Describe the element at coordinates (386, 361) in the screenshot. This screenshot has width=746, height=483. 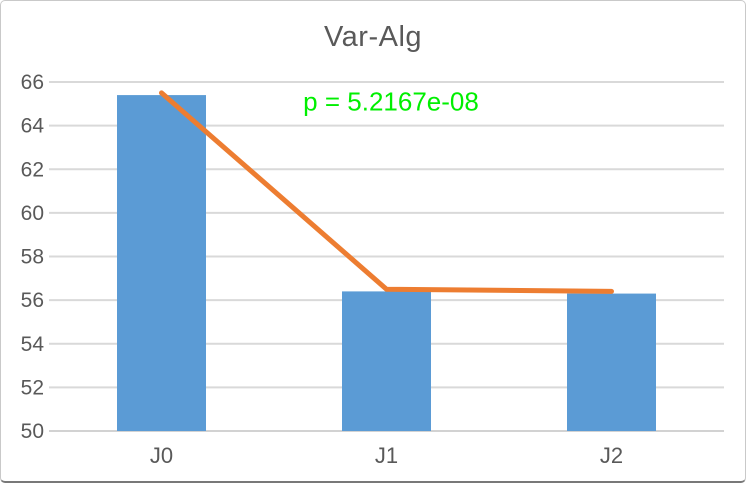
I see `bar-j1` at that location.